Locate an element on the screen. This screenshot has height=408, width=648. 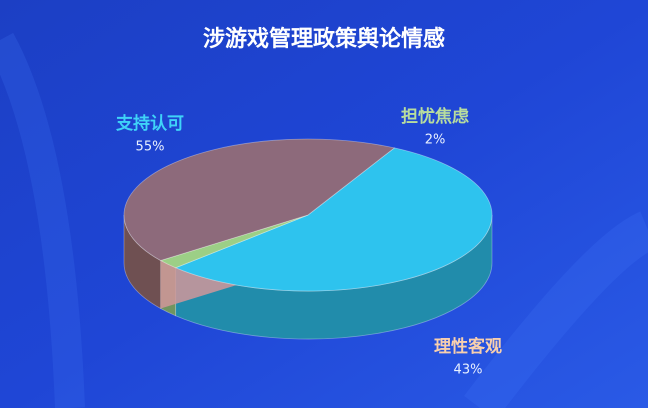
value-label: 55% is located at coordinates (150, 147).